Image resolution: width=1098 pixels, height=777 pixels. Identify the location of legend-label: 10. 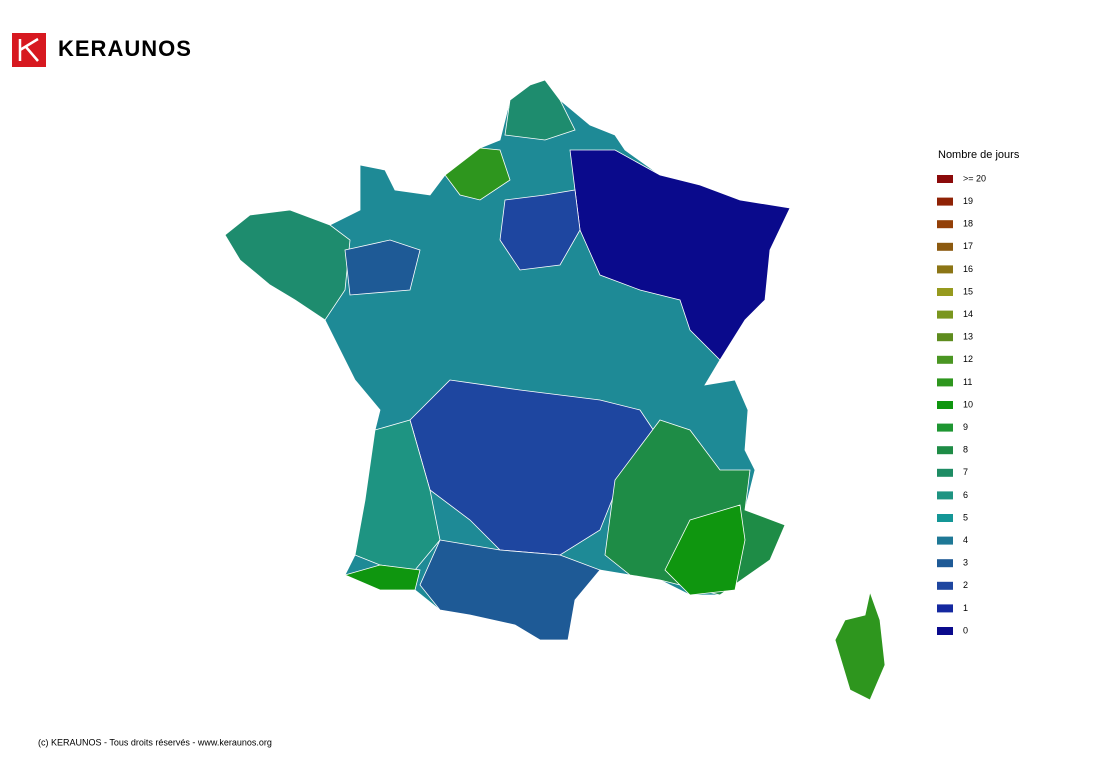
(968, 404).